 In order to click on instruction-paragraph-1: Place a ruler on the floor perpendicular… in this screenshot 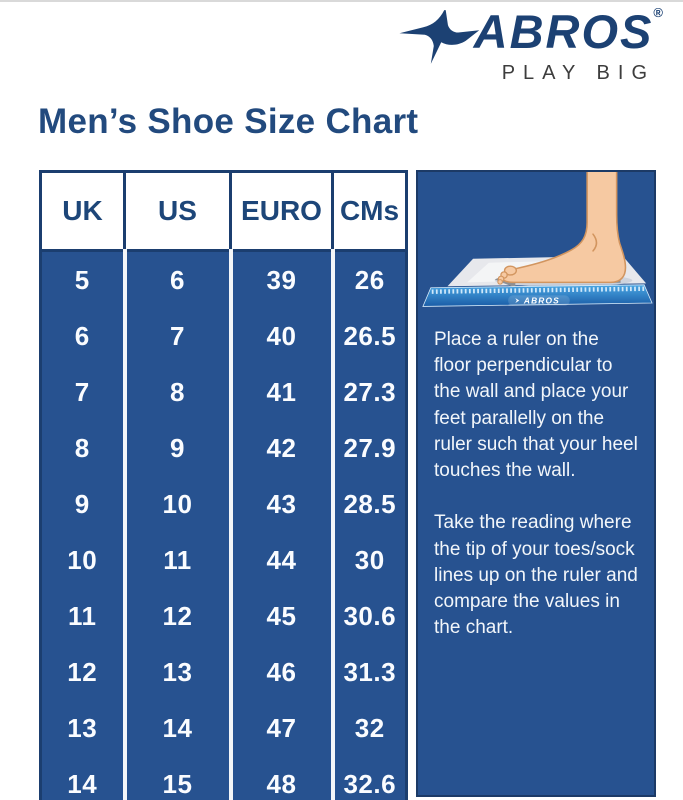, I will do `click(536, 405)`.